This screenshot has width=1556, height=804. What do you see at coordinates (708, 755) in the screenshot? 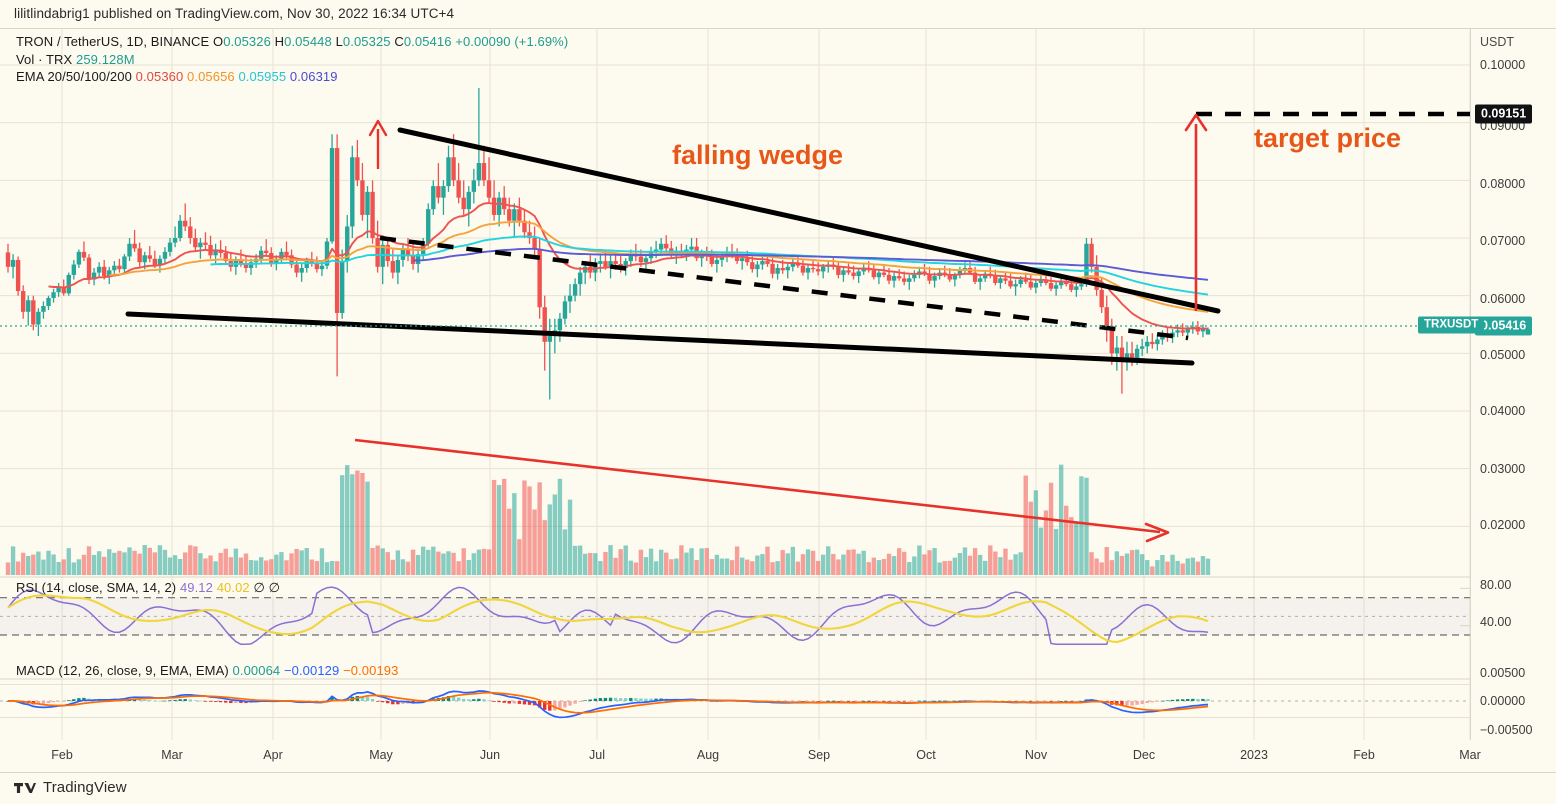
I see `time-tick: Aug` at bounding box center [708, 755].